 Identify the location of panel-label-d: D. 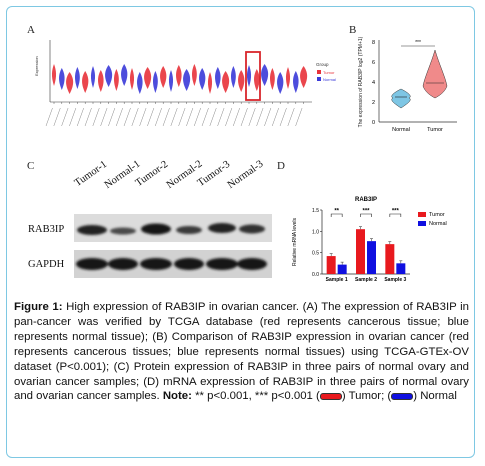
(281, 166).